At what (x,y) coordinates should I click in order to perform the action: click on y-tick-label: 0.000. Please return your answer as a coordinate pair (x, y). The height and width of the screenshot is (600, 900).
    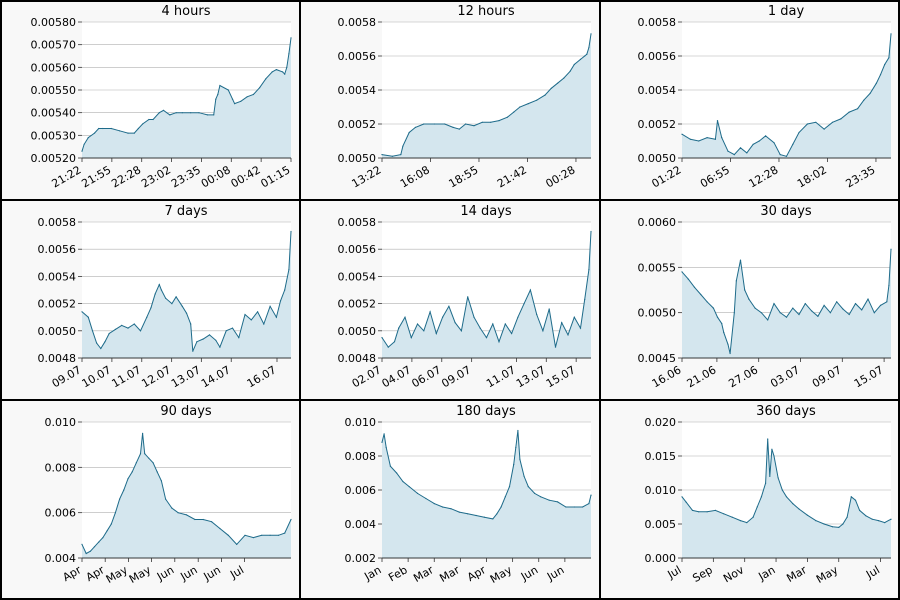
    Looking at the image, I should click on (661, 558).